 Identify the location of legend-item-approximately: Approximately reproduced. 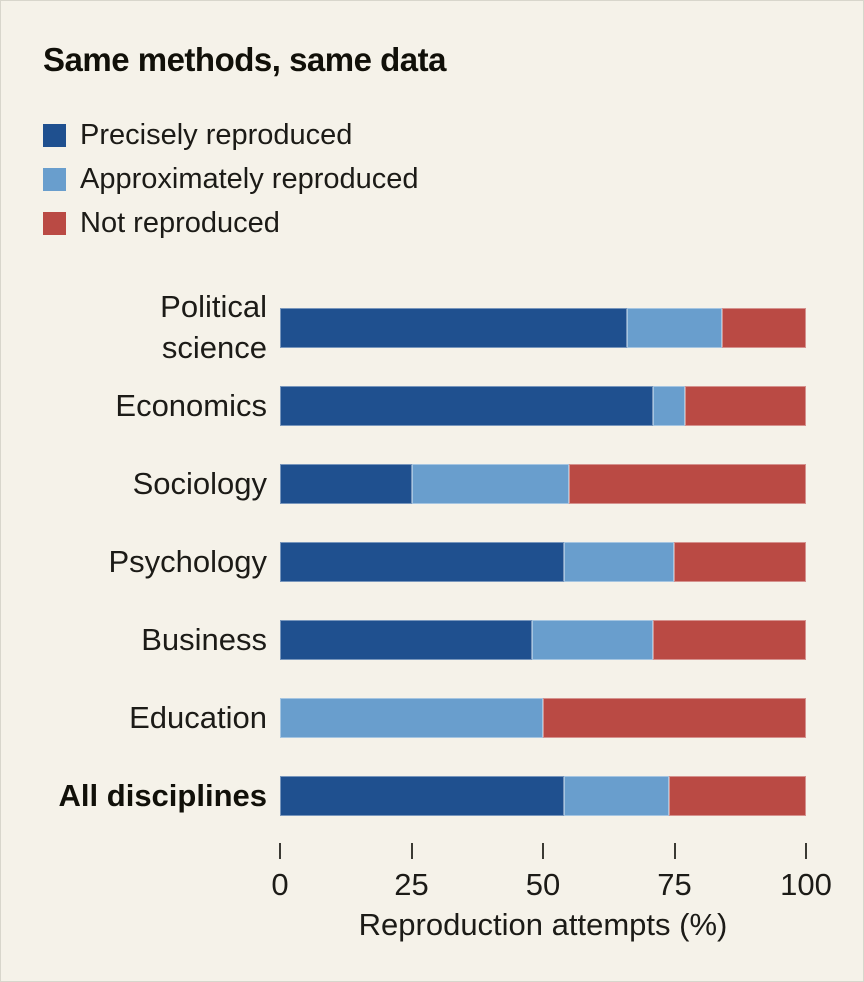
(231, 179).